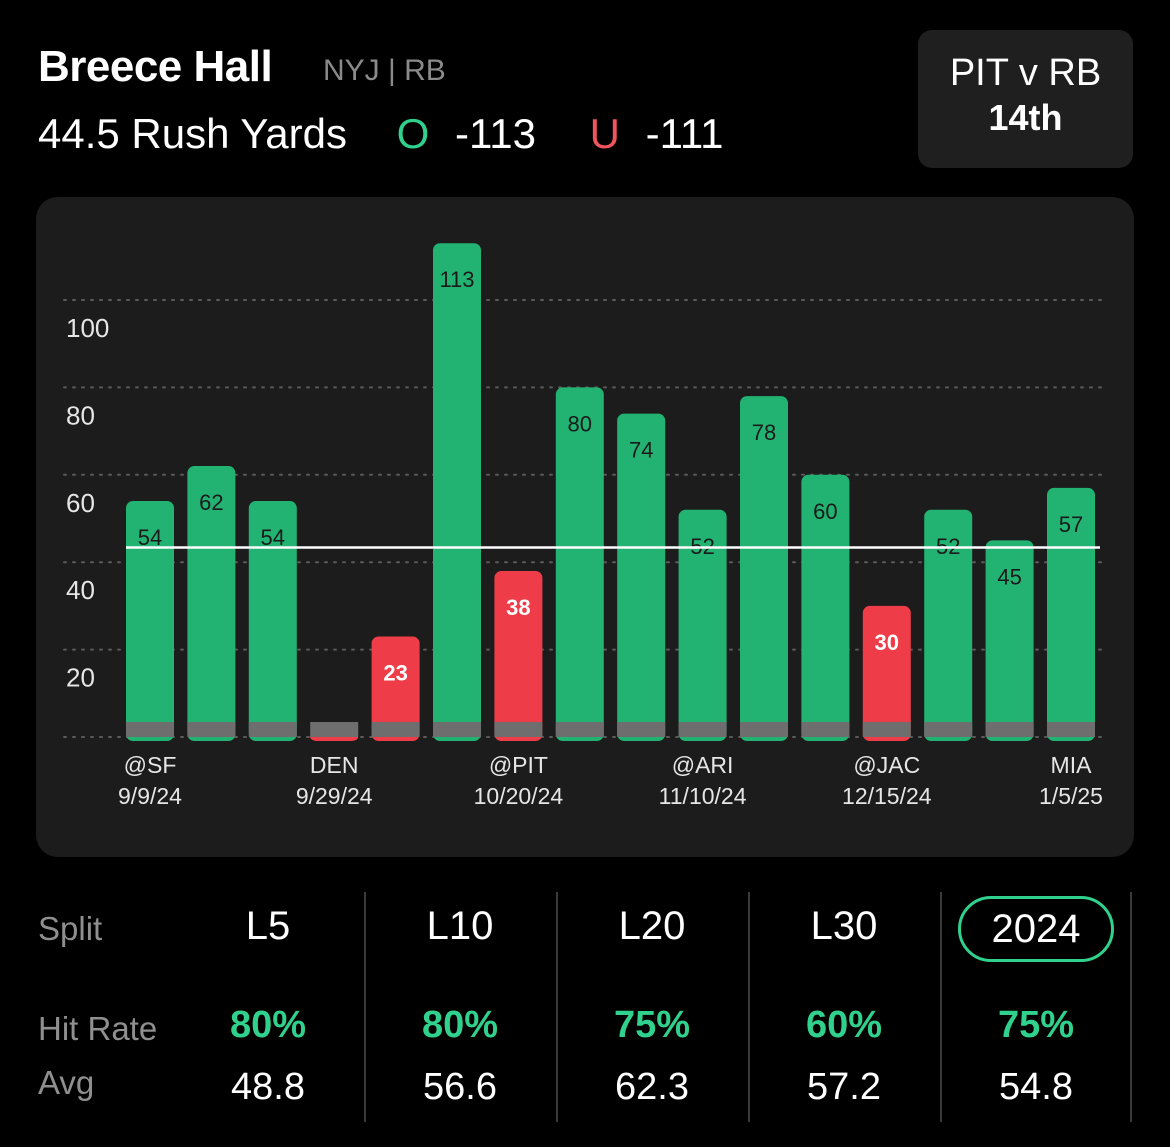 The image size is (1170, 1147). Describe the element at coordinates (1025, 73) in the screenshot. I see `matchup-title: PIT v RB` at that location.